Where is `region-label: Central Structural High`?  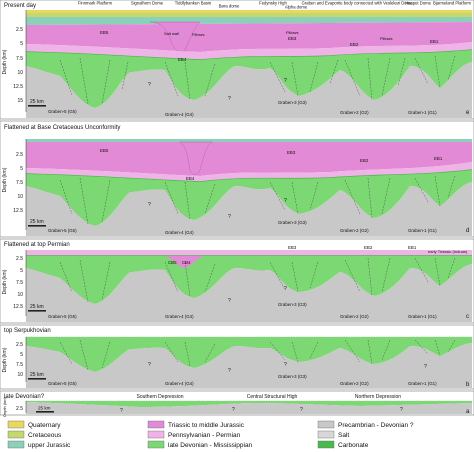 region-label: Central Structural High is located at coordinates (272, 397).